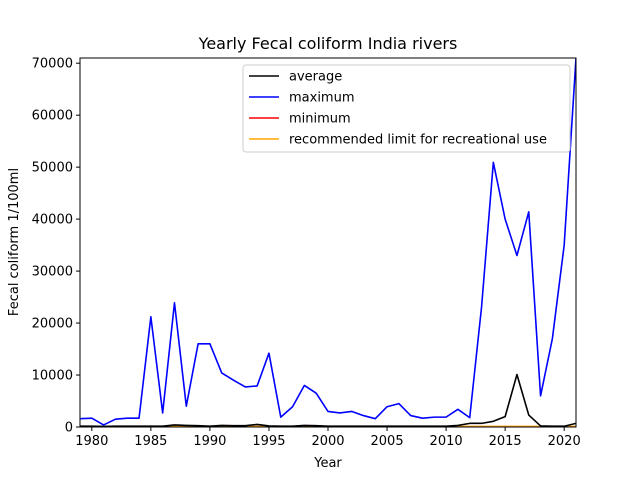  I want to click on y-tick-label: 70000, so click(52, 64).